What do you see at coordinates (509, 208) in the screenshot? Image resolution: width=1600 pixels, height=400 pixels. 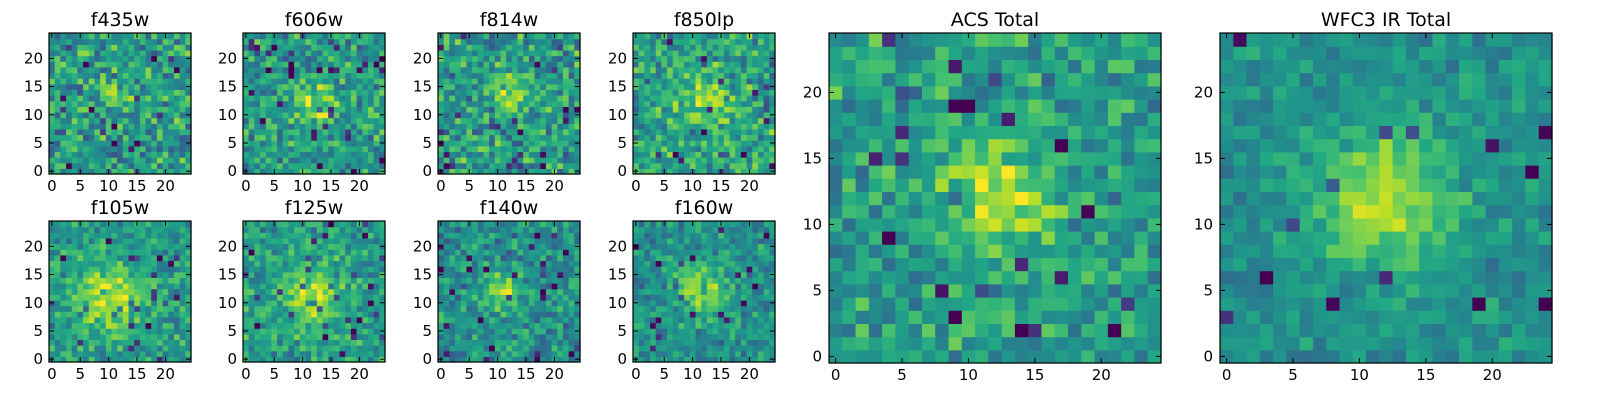 I see `panel-title: f140w` at bounding box center [509, 208].